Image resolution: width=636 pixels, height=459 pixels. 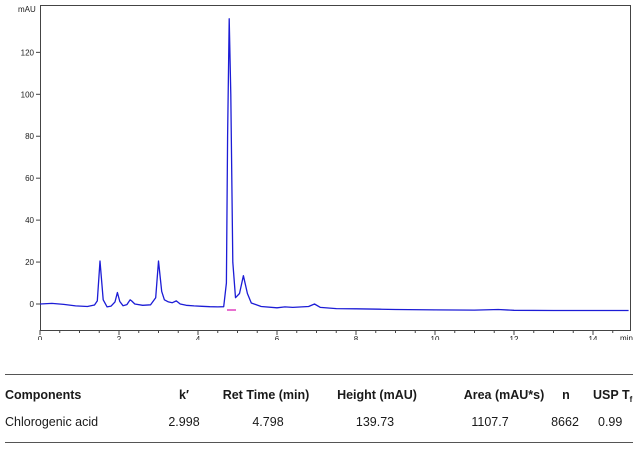 I want to click on cell-ret-time: 4.798, so click(x=268, y=422).